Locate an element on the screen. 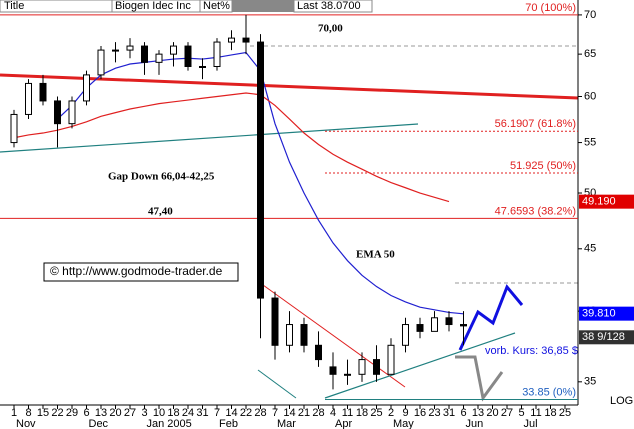 This screenshot has height=429, width=634. y-tick-label: 60 is located at coordinates (590, 96).